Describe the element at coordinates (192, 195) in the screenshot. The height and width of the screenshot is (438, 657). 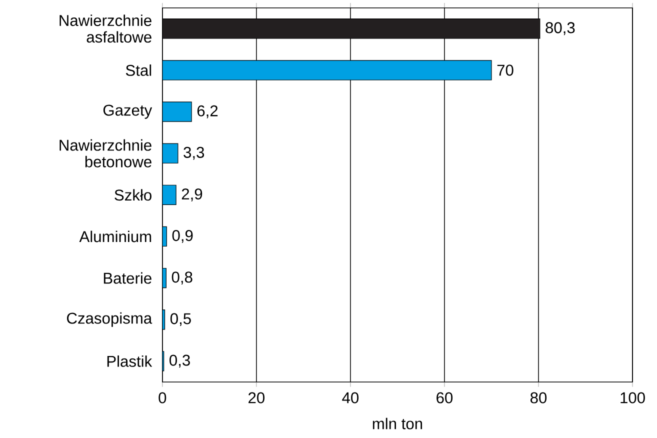
I see `data-label: 2,9` at that location.